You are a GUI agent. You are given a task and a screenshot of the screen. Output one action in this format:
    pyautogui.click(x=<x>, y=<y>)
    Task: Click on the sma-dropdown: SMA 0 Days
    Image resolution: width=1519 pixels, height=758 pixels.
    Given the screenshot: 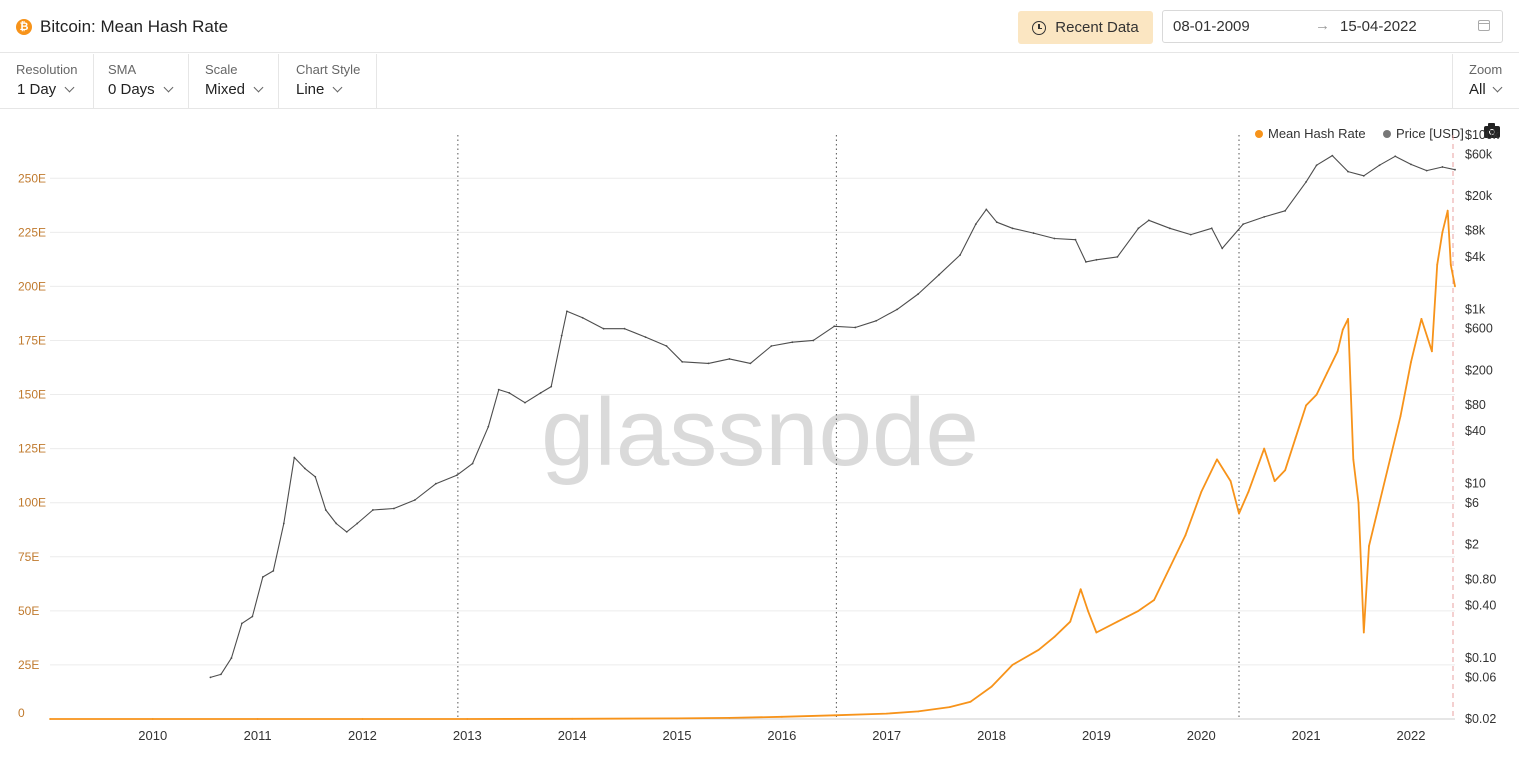 What is the action you would take?
    pyautogui.click(x=141, y=81)
    